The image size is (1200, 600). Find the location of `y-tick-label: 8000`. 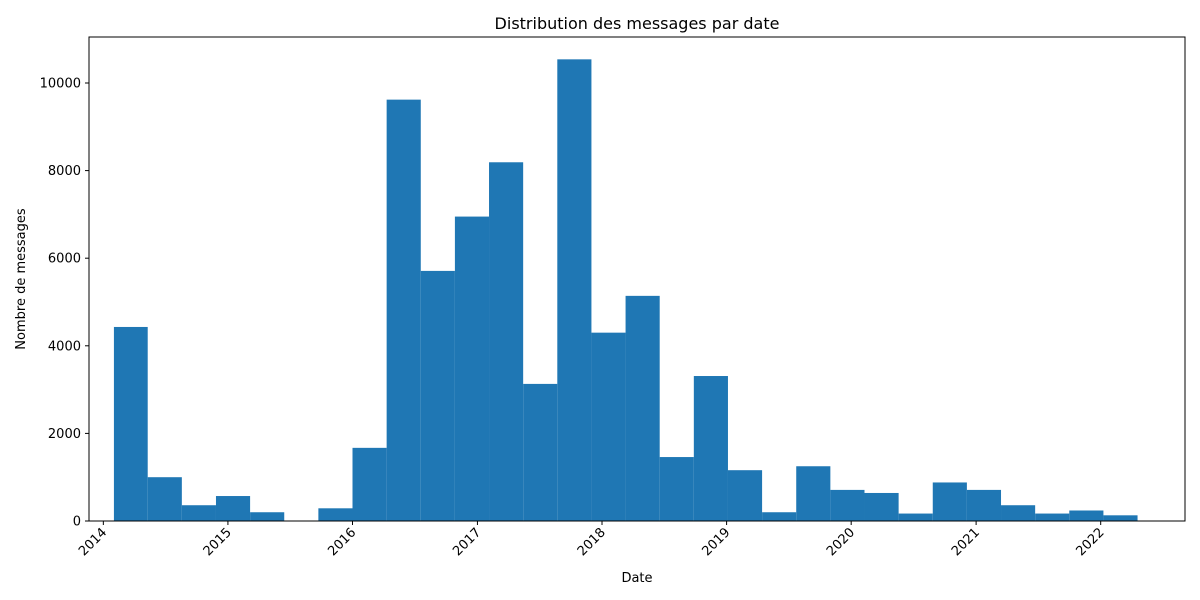

y-tick-label: 8000 is located at coordinates (64, 171).